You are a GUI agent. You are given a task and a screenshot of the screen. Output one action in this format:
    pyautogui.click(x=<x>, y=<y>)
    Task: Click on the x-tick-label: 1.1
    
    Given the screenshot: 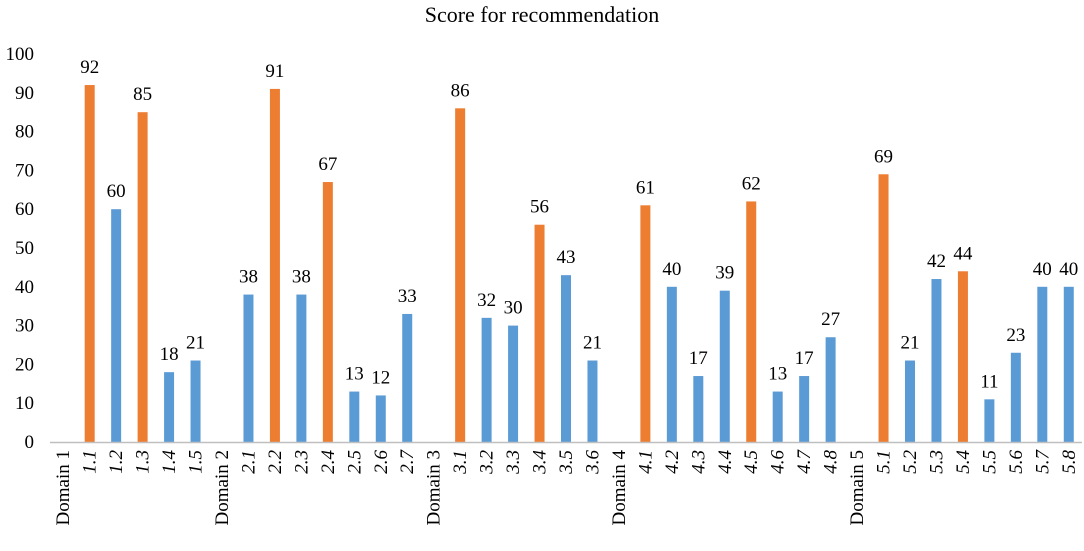 What is the action you would take?
    pyautogui.click(x=90, y=462)
    